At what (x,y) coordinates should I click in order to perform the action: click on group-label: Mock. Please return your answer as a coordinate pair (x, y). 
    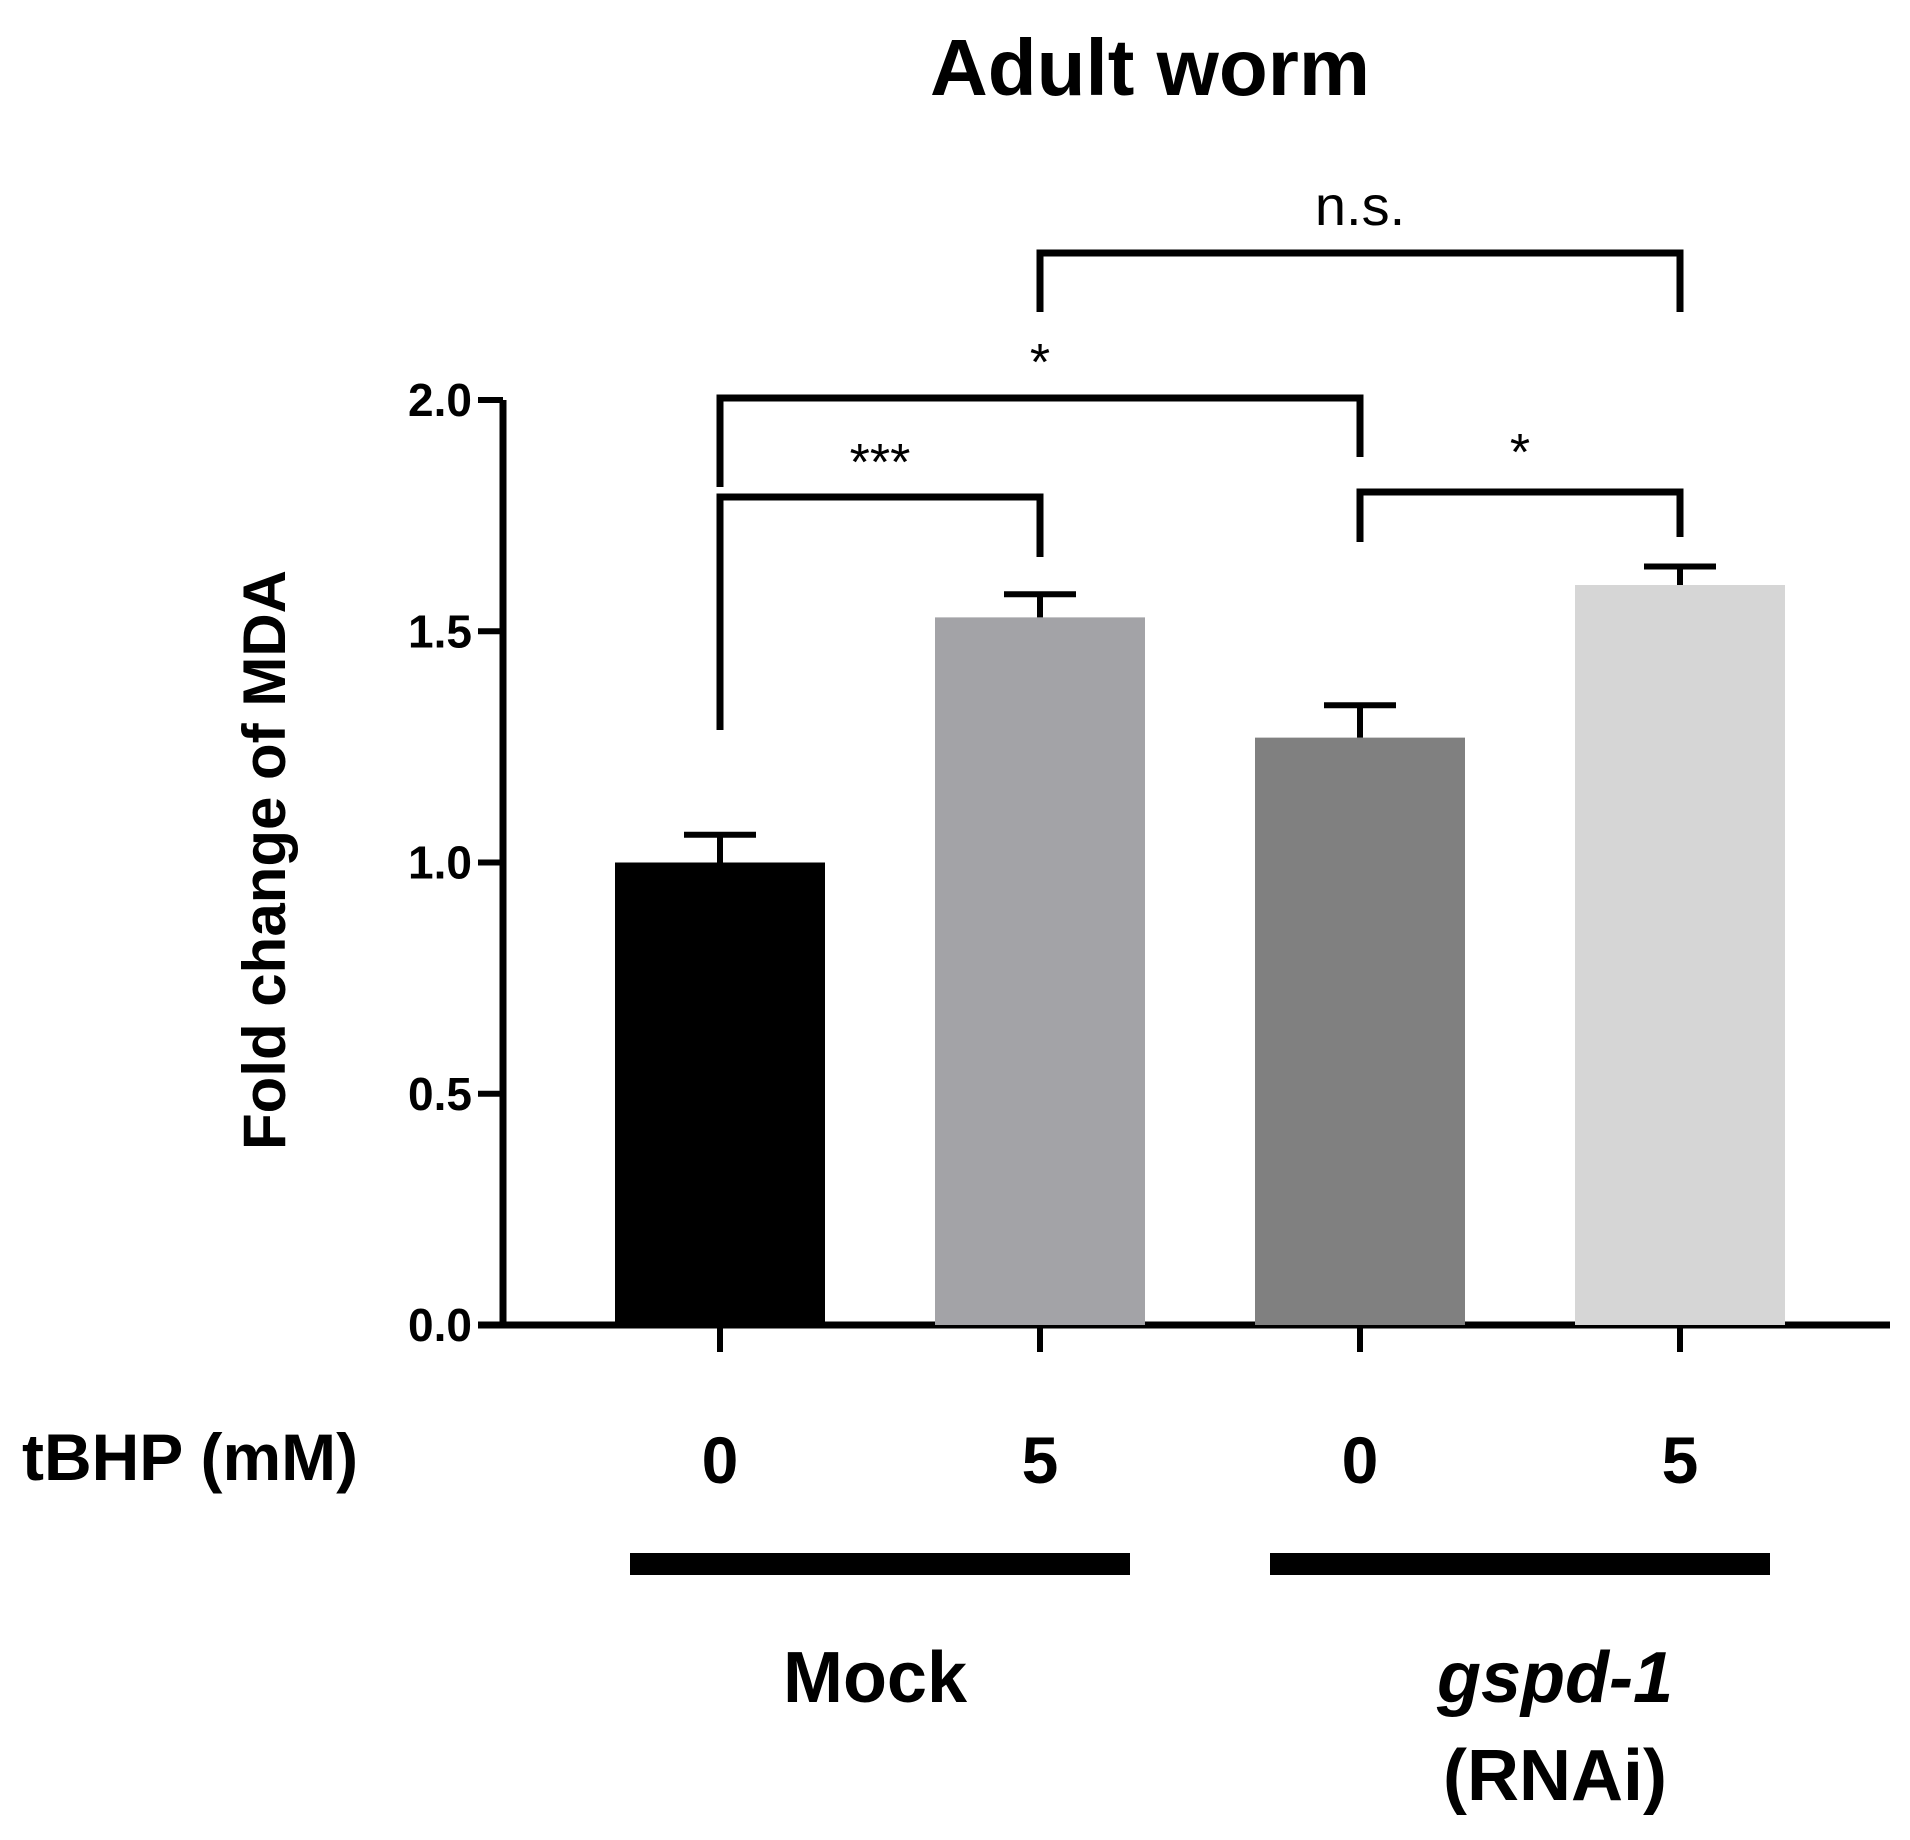
    Looking at the image, I should click on (875, 1678).